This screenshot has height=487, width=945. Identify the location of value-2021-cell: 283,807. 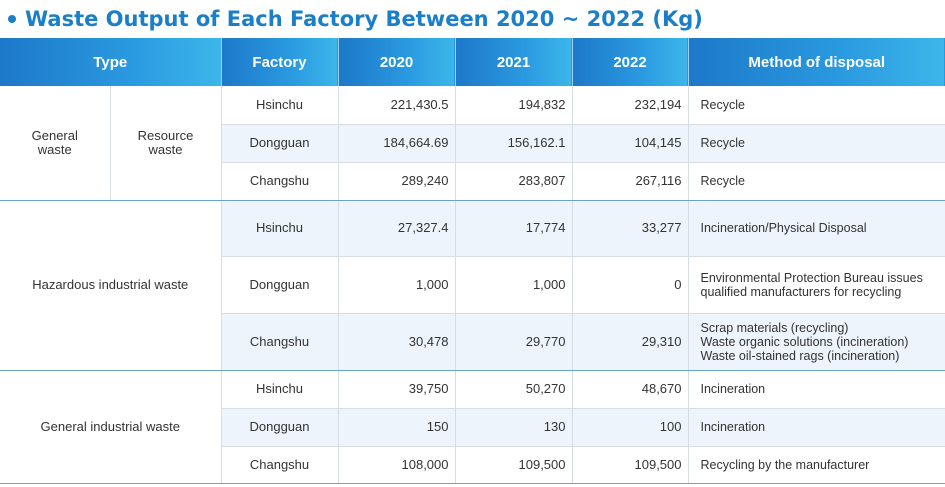
(514, 181).